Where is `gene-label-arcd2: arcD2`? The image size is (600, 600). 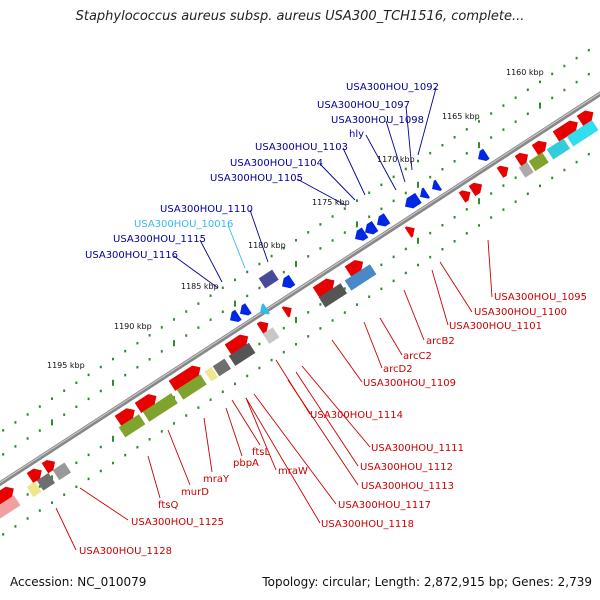
gene-label-arcd2: arcD2 is located at coordinates (398, 369).